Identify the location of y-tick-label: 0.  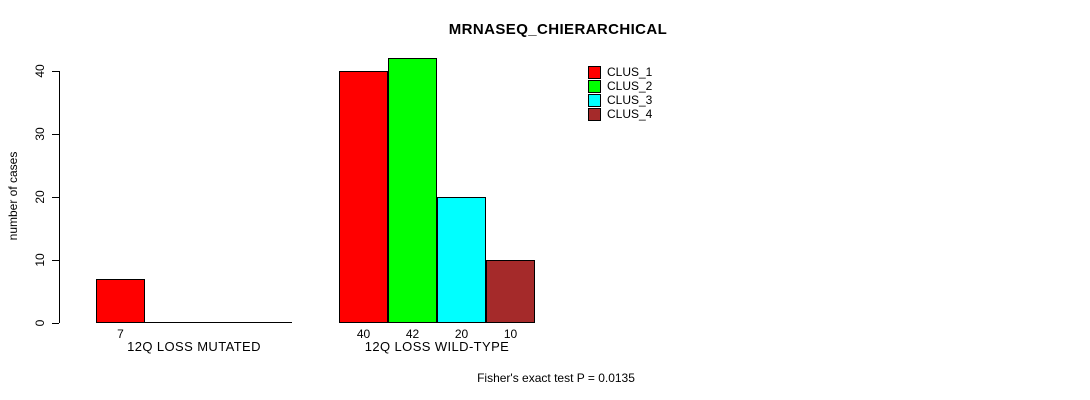
(40, 323).